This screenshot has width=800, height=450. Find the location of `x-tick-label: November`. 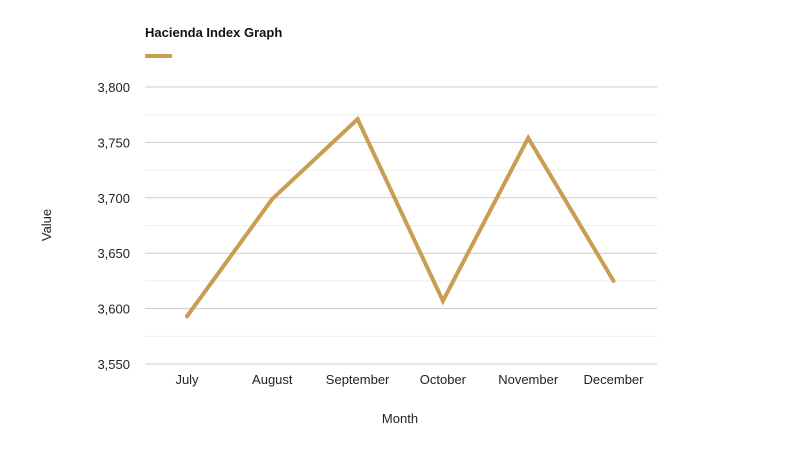

x-tick-label: November is located at coordinates (528, 379).